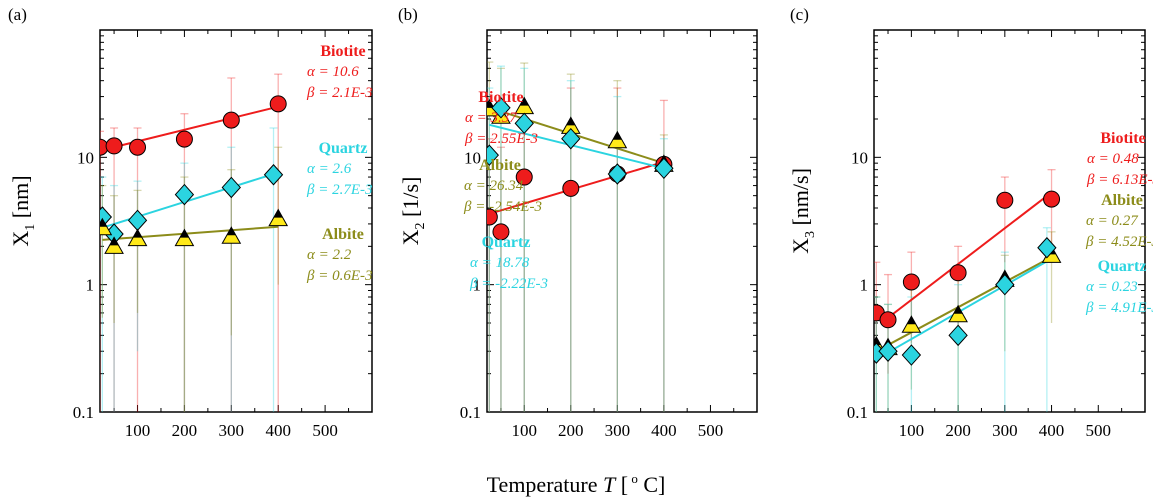  Describe the element at coordinates (23, 210) in the screenshot. I see `y-axis-label: X1 [nm]` at that location.